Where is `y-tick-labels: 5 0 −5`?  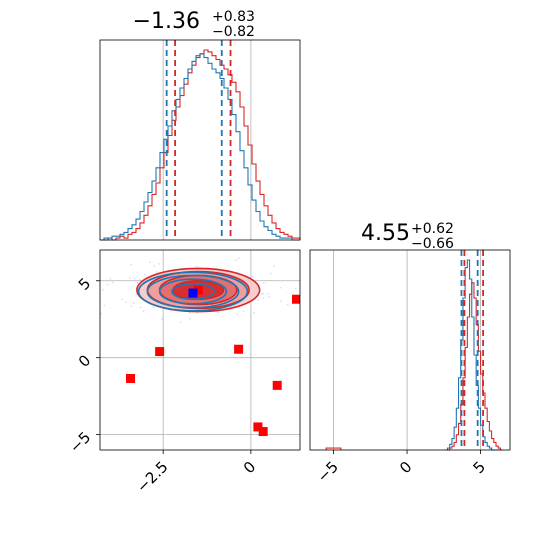 y-tick-labels: 5 0 −5 is located at coordinates (83, 365).